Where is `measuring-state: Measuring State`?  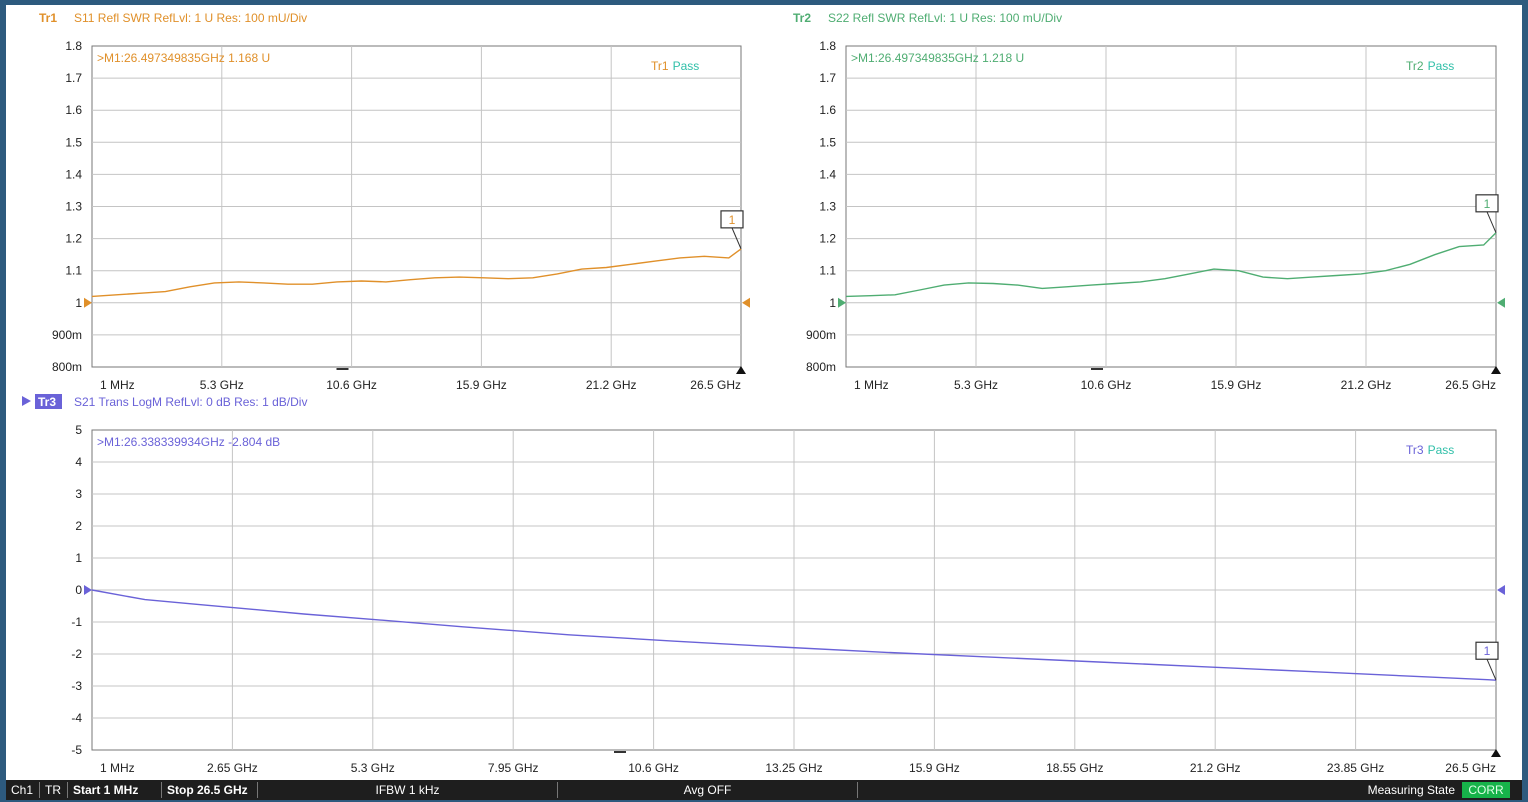 measuring-state: Measuring State is located at coordinates (1411, 790).